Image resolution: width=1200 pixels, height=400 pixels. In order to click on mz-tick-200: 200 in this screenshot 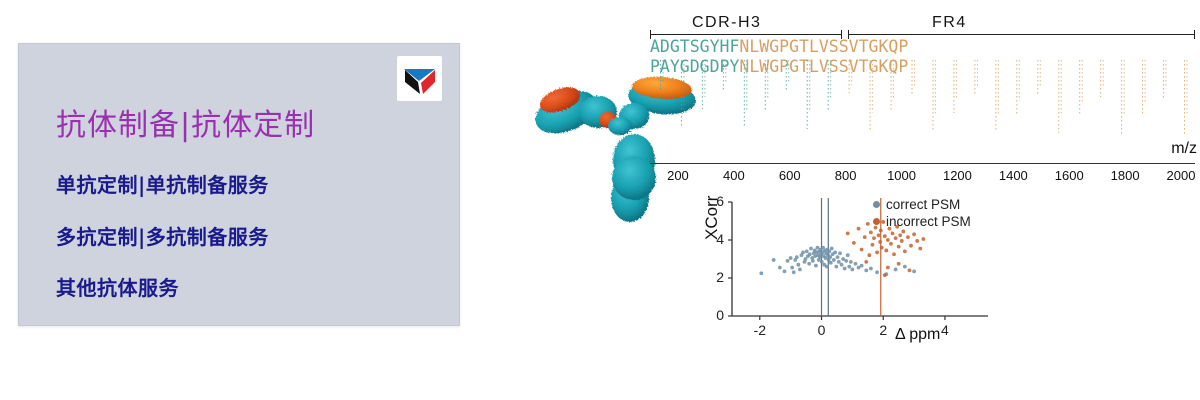, I will do `click(678, 175)`.